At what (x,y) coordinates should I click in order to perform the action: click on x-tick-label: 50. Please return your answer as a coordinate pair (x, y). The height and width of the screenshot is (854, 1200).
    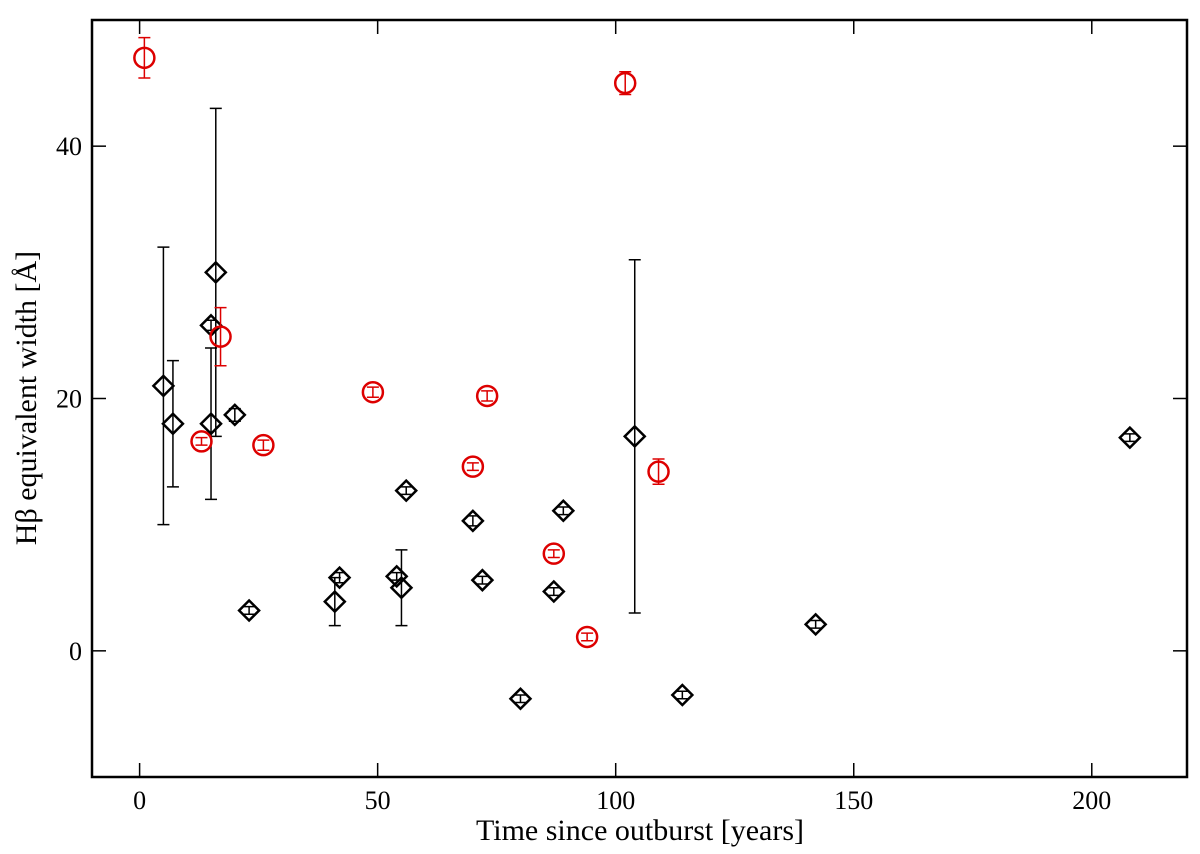
    Looking at the image, I should click on (378, 800).